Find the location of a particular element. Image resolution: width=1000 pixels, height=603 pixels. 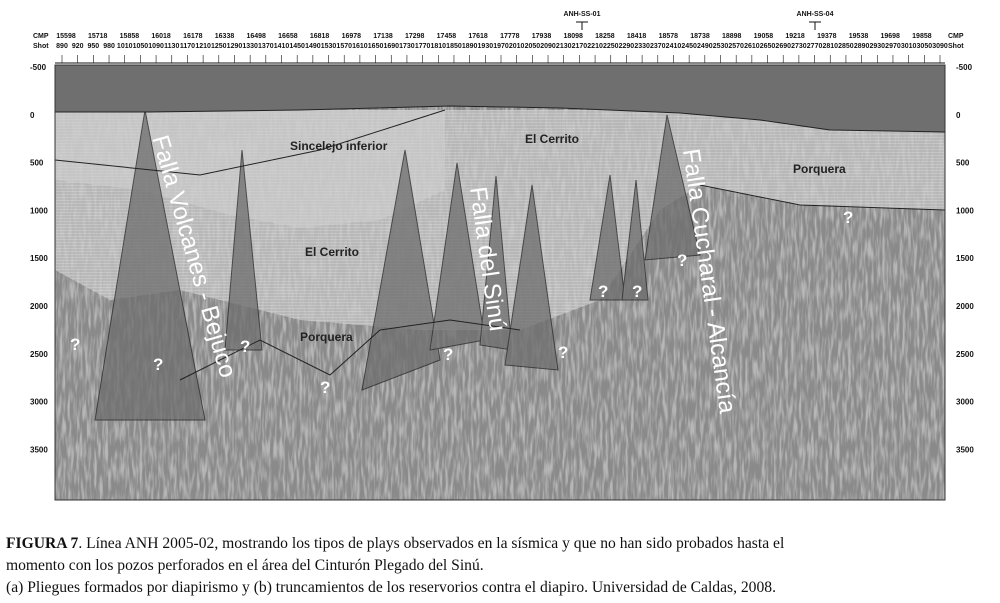

shot-tick-label: 3050 is located at coordinates (925, 46).